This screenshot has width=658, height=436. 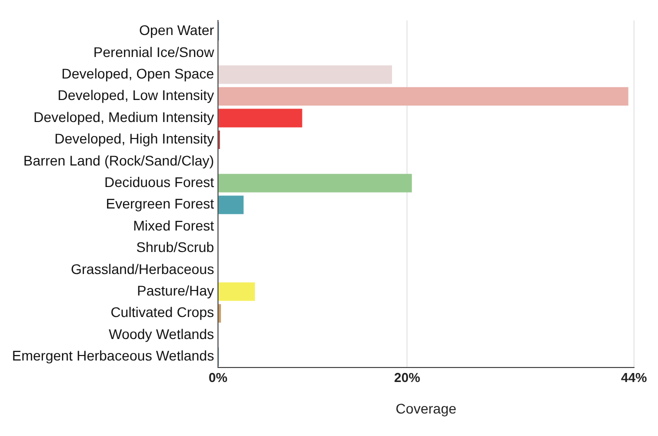 I want to click on x-tick-label: 44%, so click(x=634, y=377).